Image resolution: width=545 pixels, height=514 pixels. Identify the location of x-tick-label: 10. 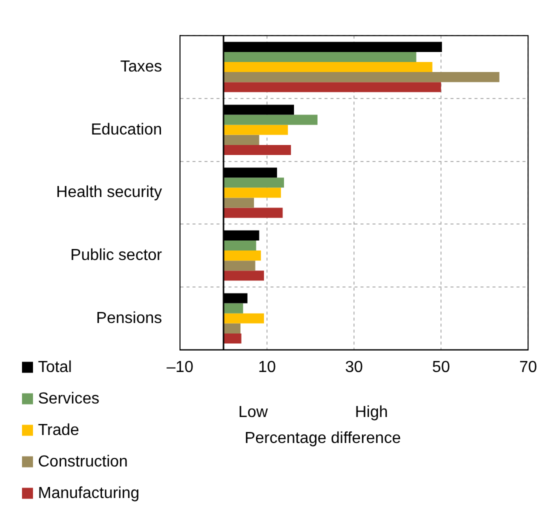
(267, 367).